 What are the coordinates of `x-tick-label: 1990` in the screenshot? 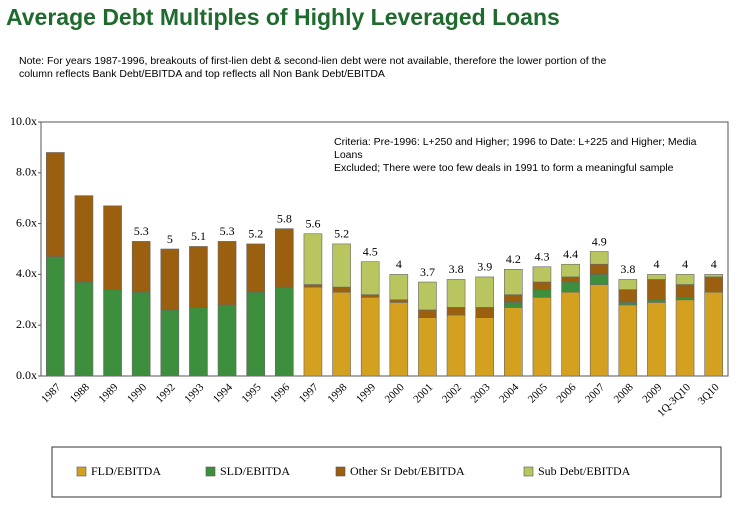 It's located at (137, 393).